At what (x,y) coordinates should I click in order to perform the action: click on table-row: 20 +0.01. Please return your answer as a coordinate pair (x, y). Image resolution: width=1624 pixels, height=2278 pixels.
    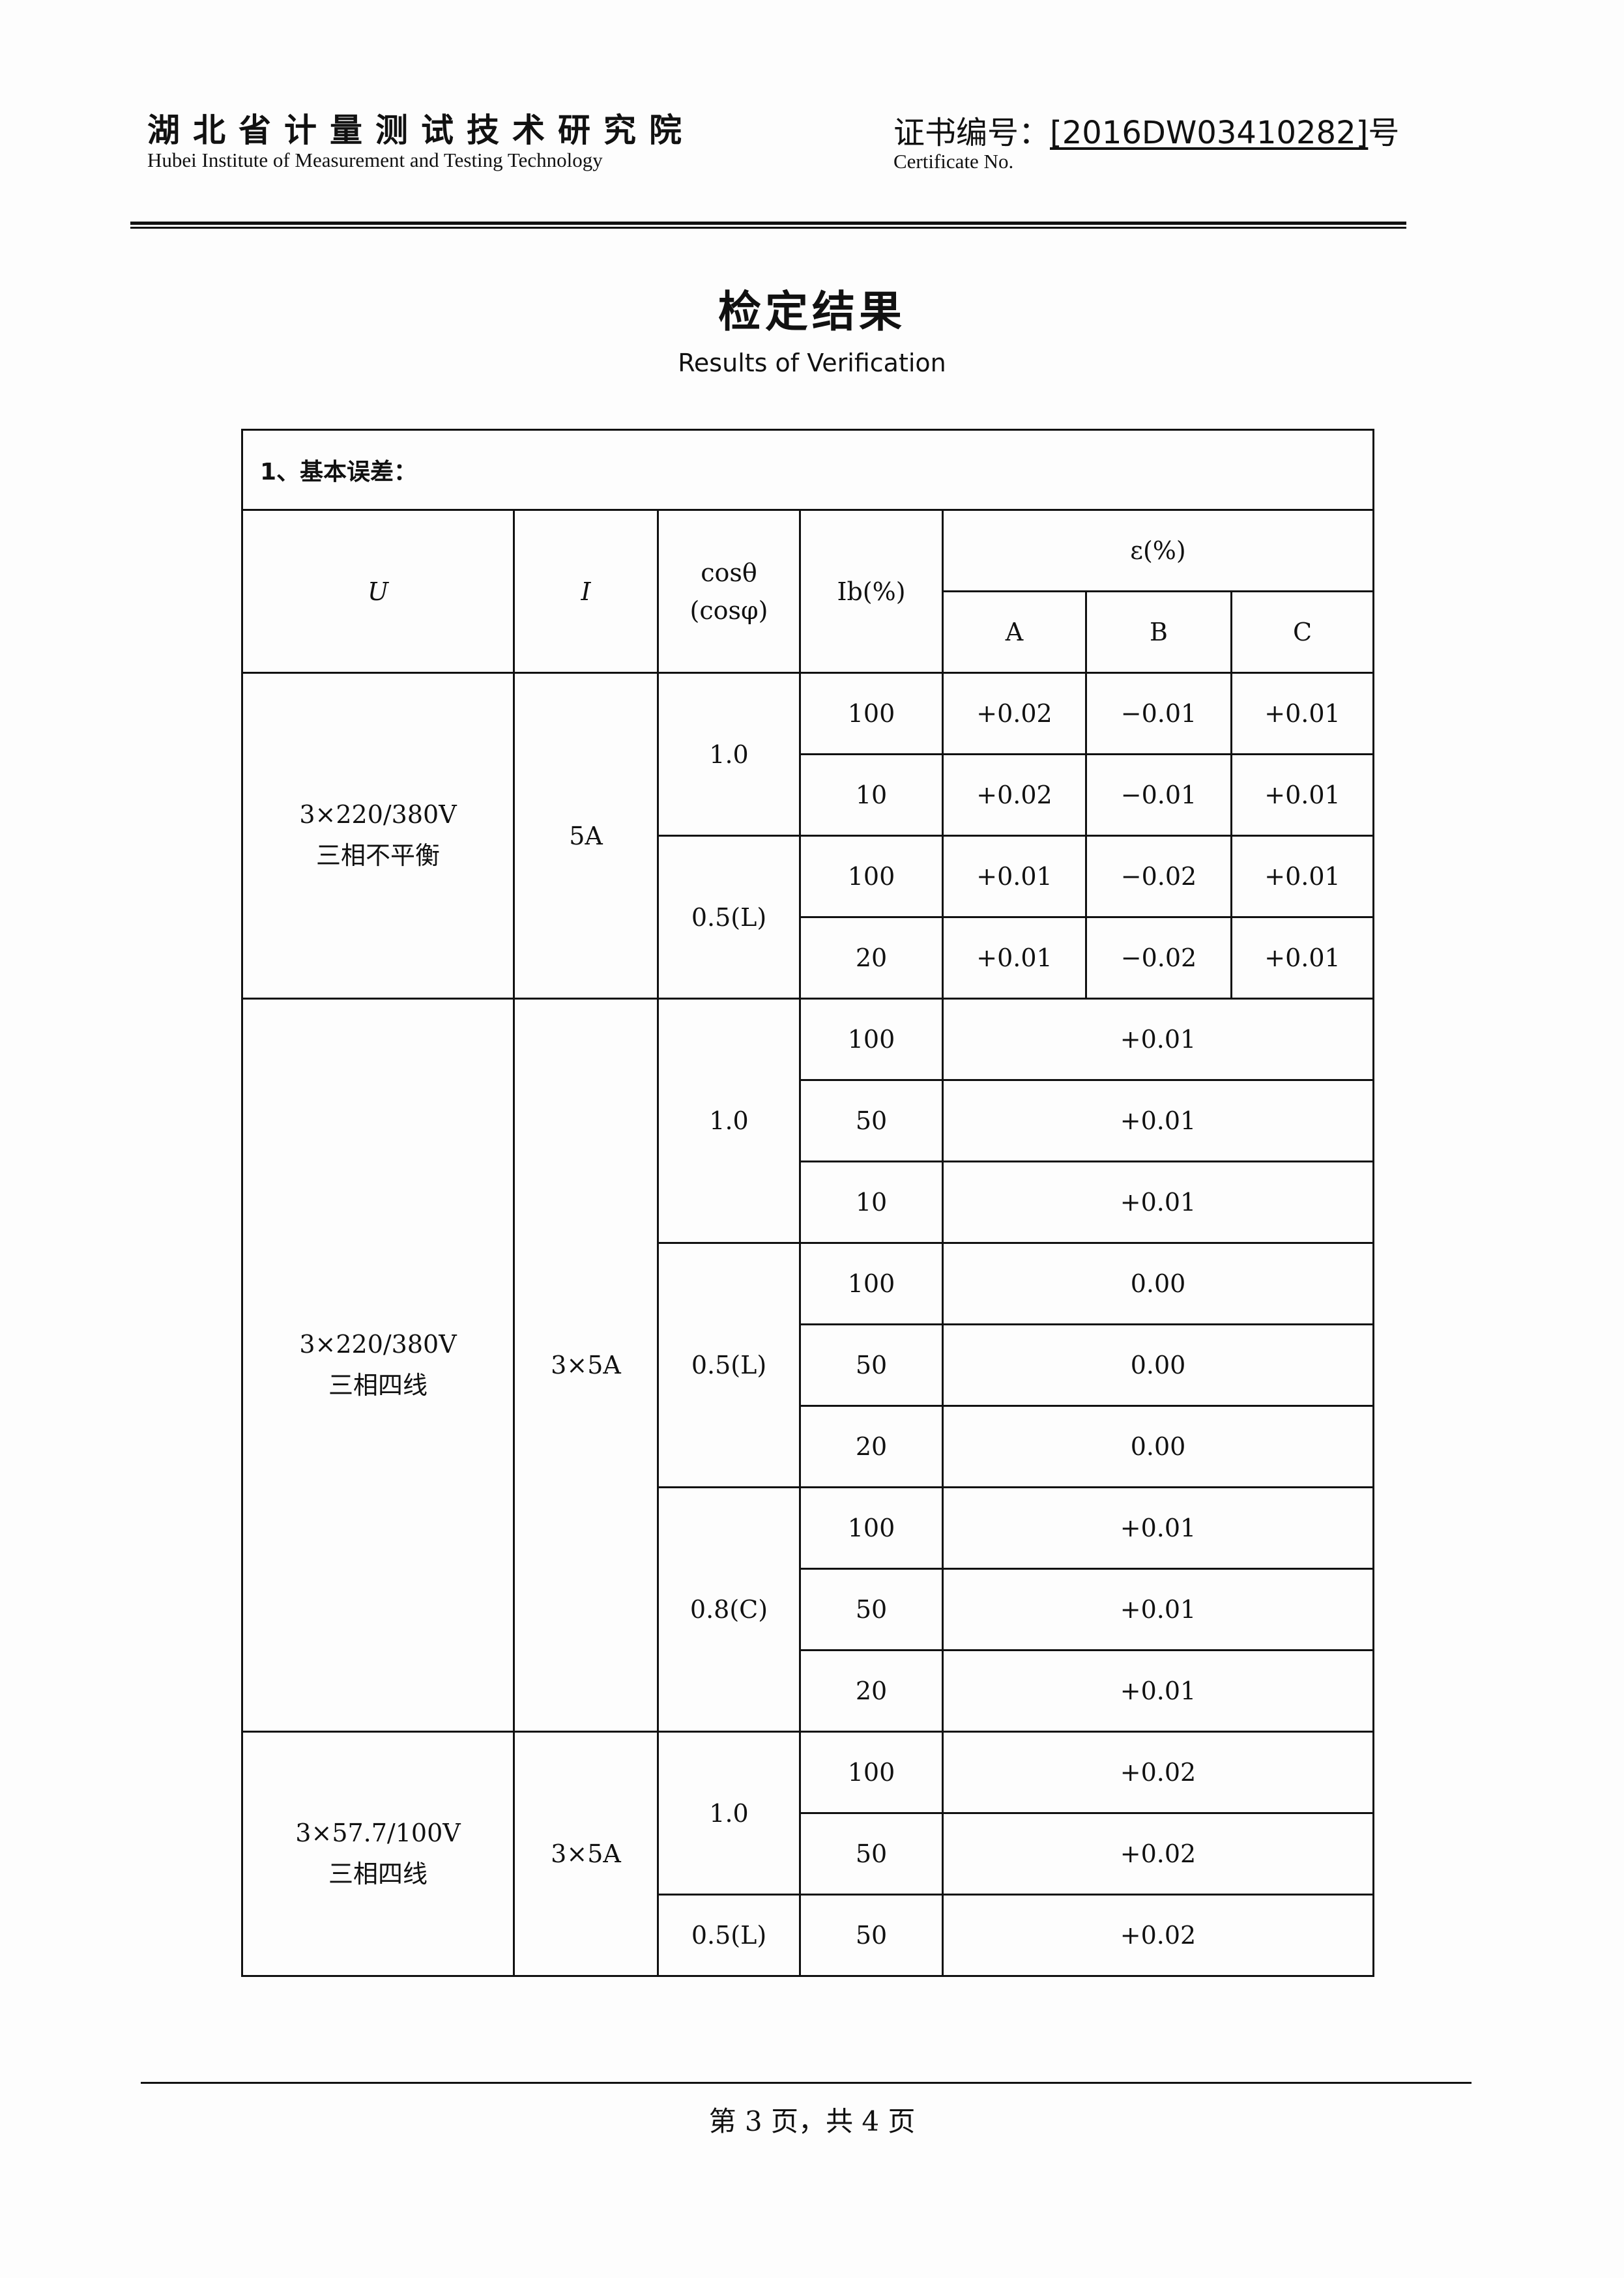
    Looking at the image, I should click on (809, 1691).